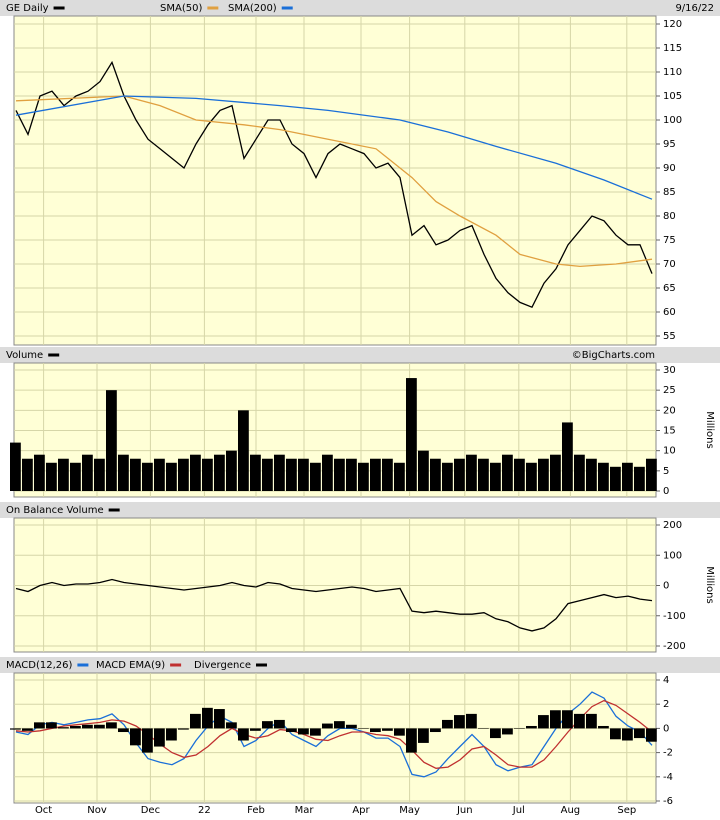  I want to click on header-bar, so click(360, 8).